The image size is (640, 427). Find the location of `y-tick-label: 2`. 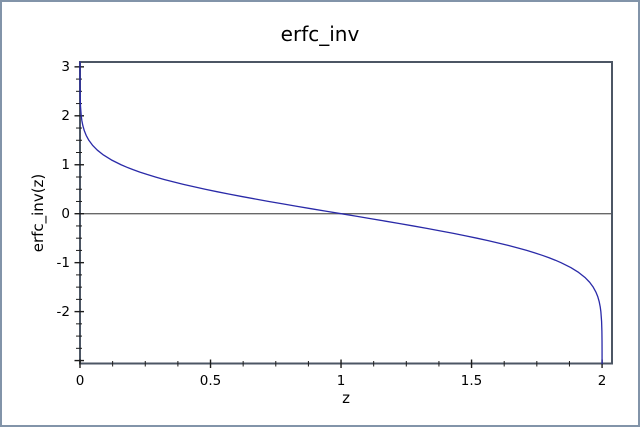

y-tick-label: 2 is located at coordinates (65, 115).